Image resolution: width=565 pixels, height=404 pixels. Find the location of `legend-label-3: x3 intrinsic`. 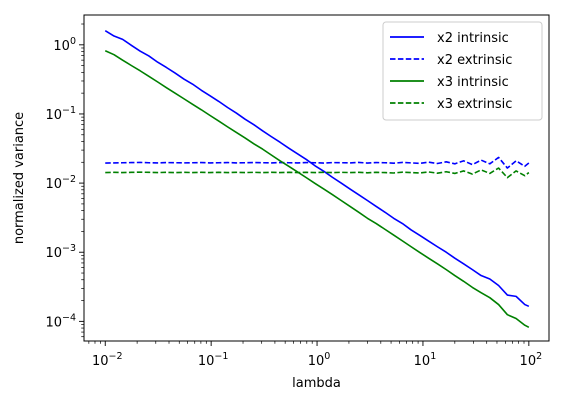

legend-label-3: x3 intrinsic is located at coordinates (473, 82).